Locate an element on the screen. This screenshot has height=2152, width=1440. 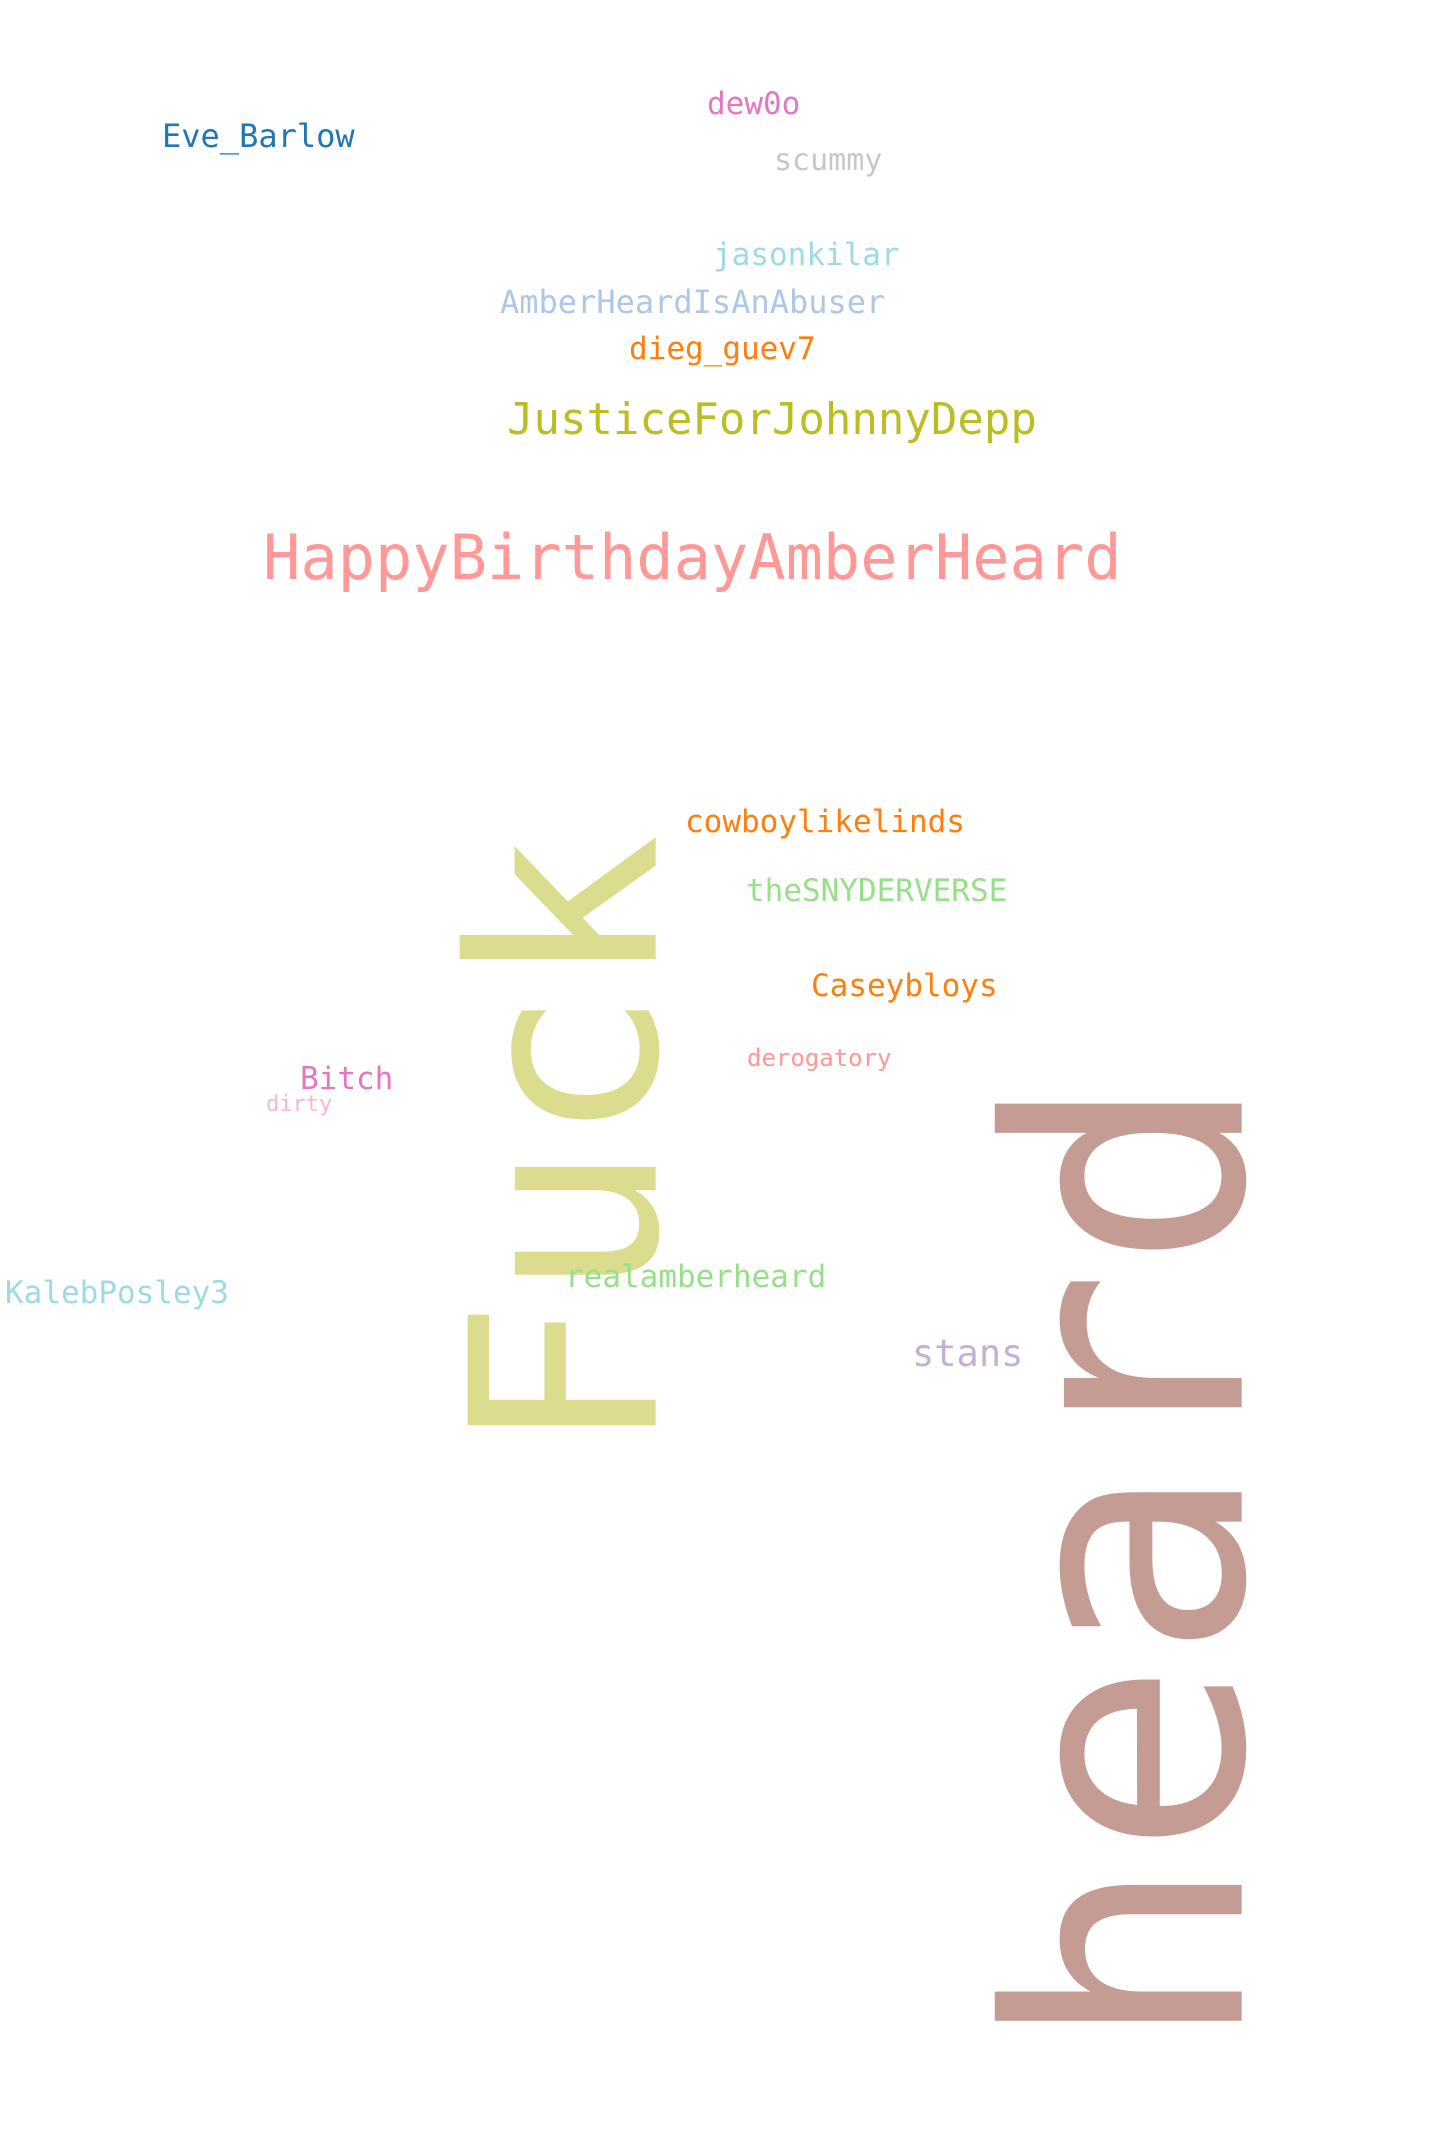
word-derogatory: derogatory is located at coordinates (819, 1058).